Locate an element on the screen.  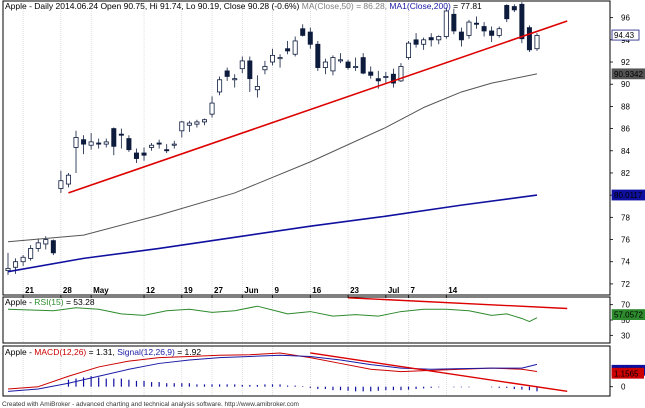
rsi-title-part-0: Apple - is located at coordinates (18, 302).